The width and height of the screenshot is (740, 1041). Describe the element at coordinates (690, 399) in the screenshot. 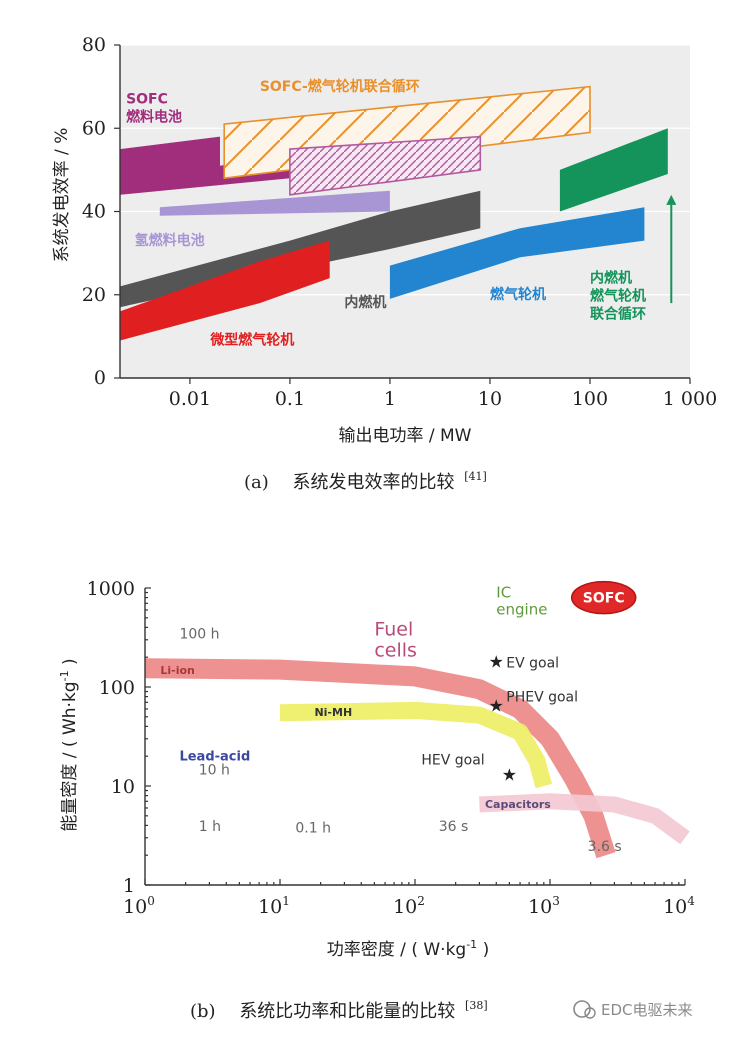

I see `a-xtick-label-5: 1 000` at that location.